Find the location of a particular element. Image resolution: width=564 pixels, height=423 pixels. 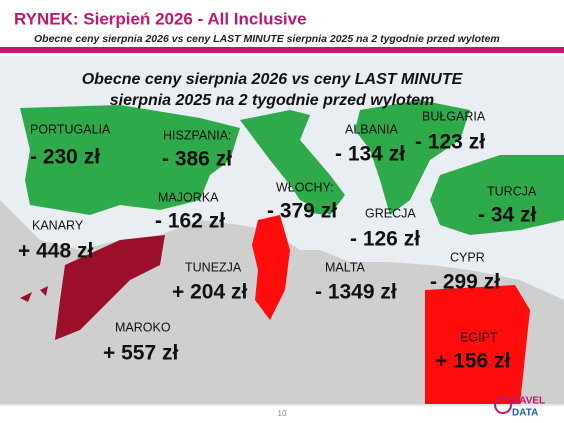

albania is located at coordinates (398, 177).